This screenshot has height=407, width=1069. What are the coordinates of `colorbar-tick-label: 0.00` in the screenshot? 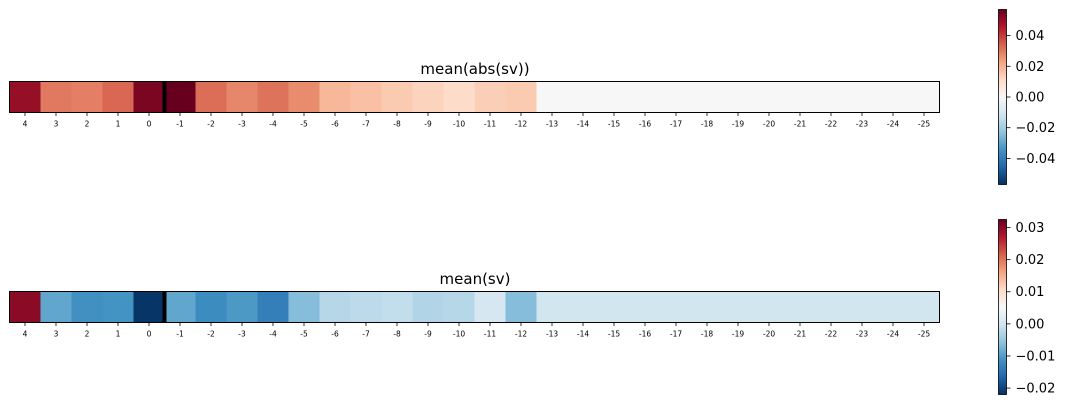 It's located at (1030, 324).